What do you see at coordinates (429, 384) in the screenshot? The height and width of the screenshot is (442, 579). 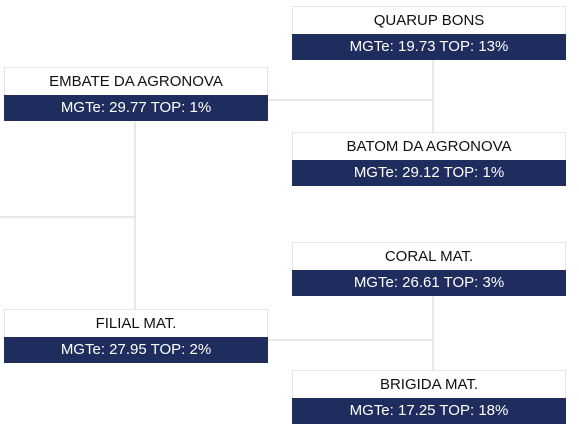 I see `node-name: BRIGIDA MAT.` at bounding box center [429, 384].